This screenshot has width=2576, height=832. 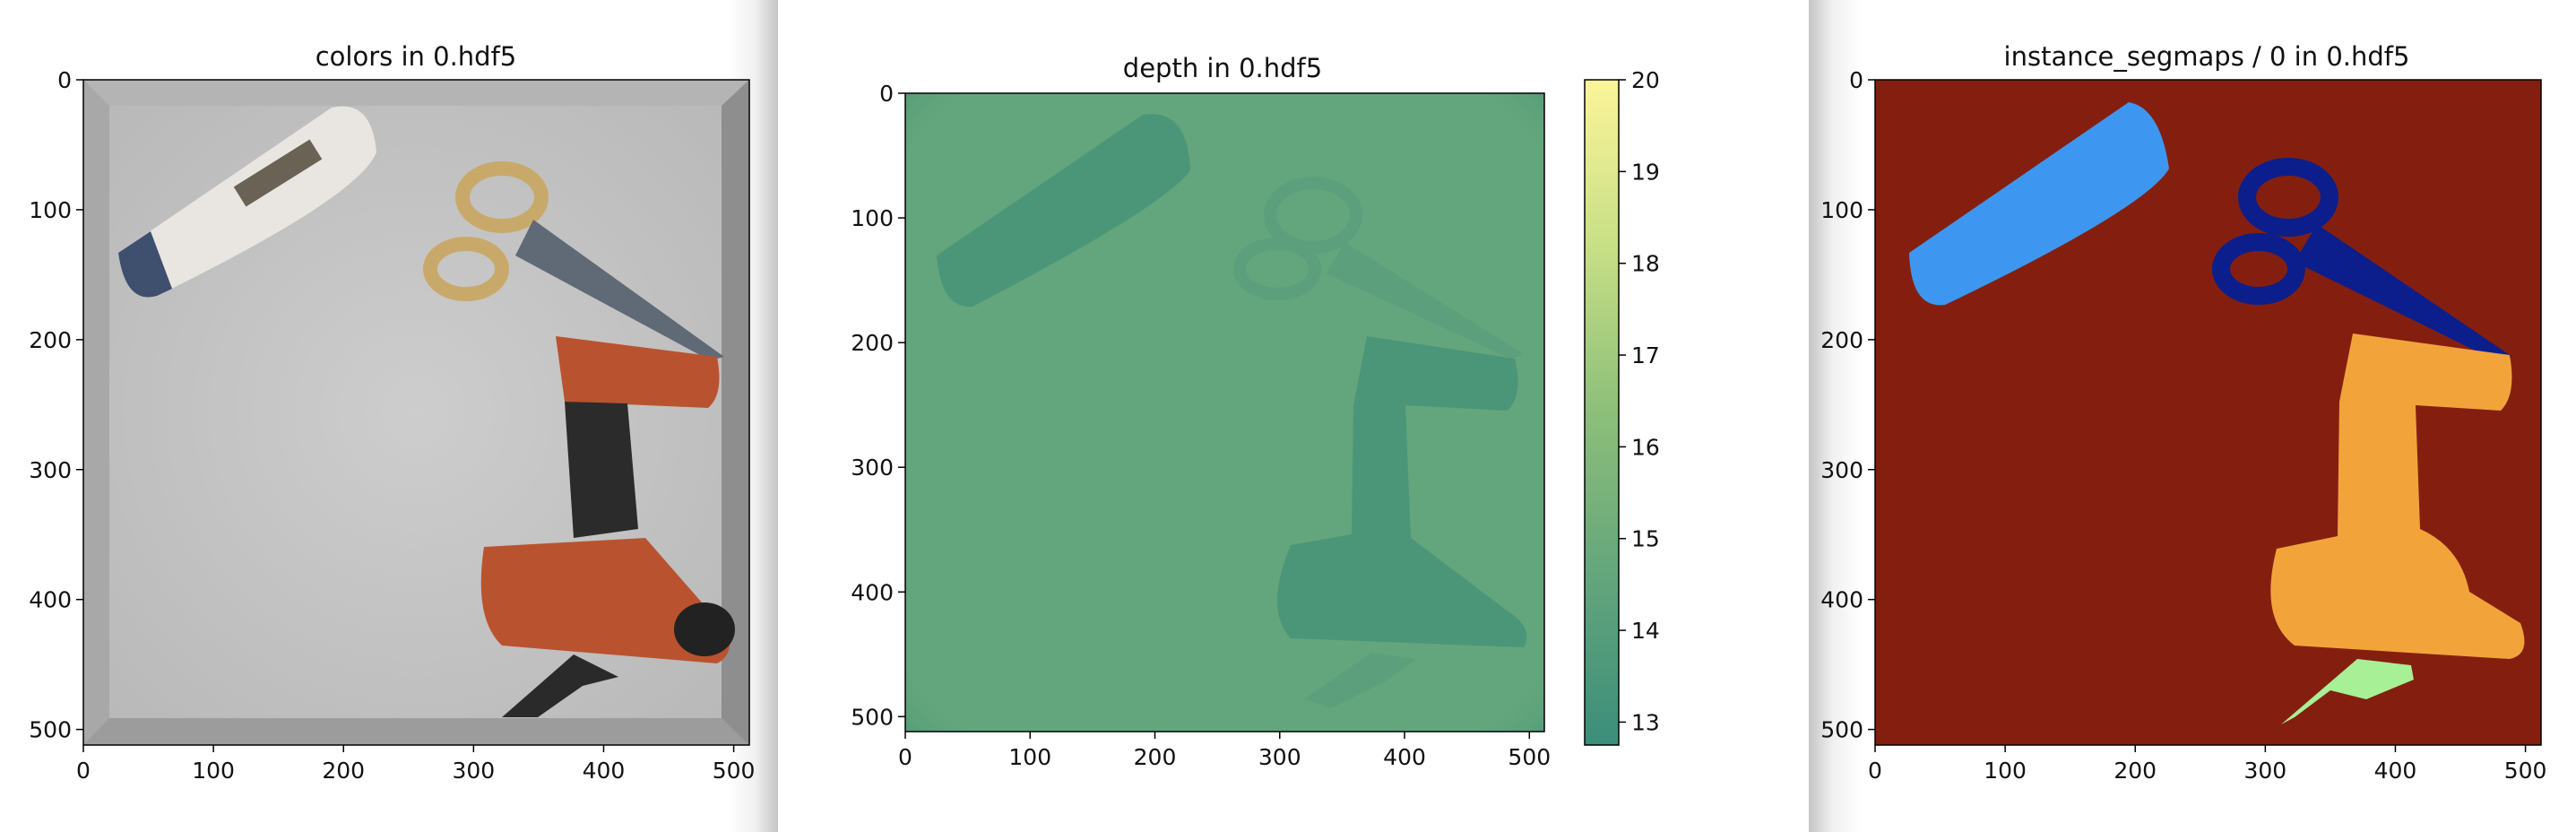 I want to click on bottle-label, so click(x=278, y=173).